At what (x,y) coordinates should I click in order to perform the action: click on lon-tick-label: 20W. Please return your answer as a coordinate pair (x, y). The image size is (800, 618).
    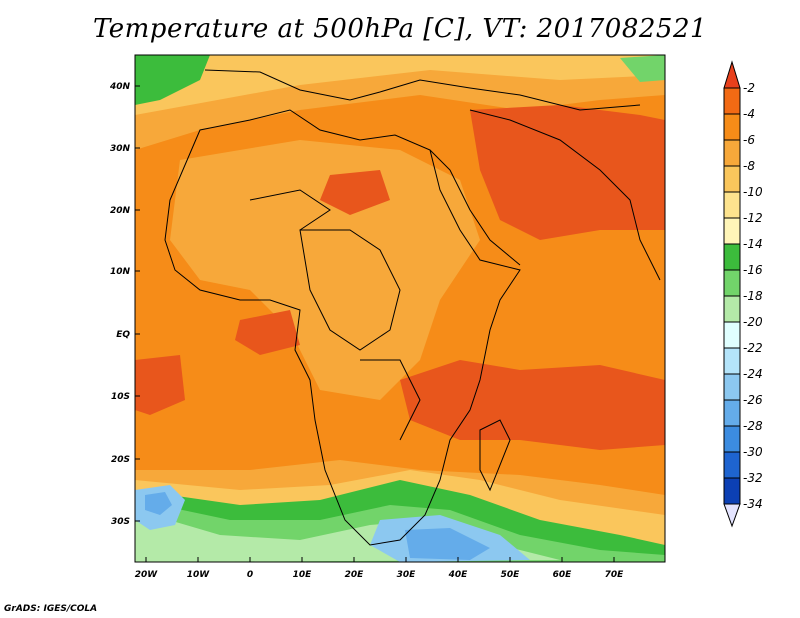
    Looking at the image, I should click on (147, 575).